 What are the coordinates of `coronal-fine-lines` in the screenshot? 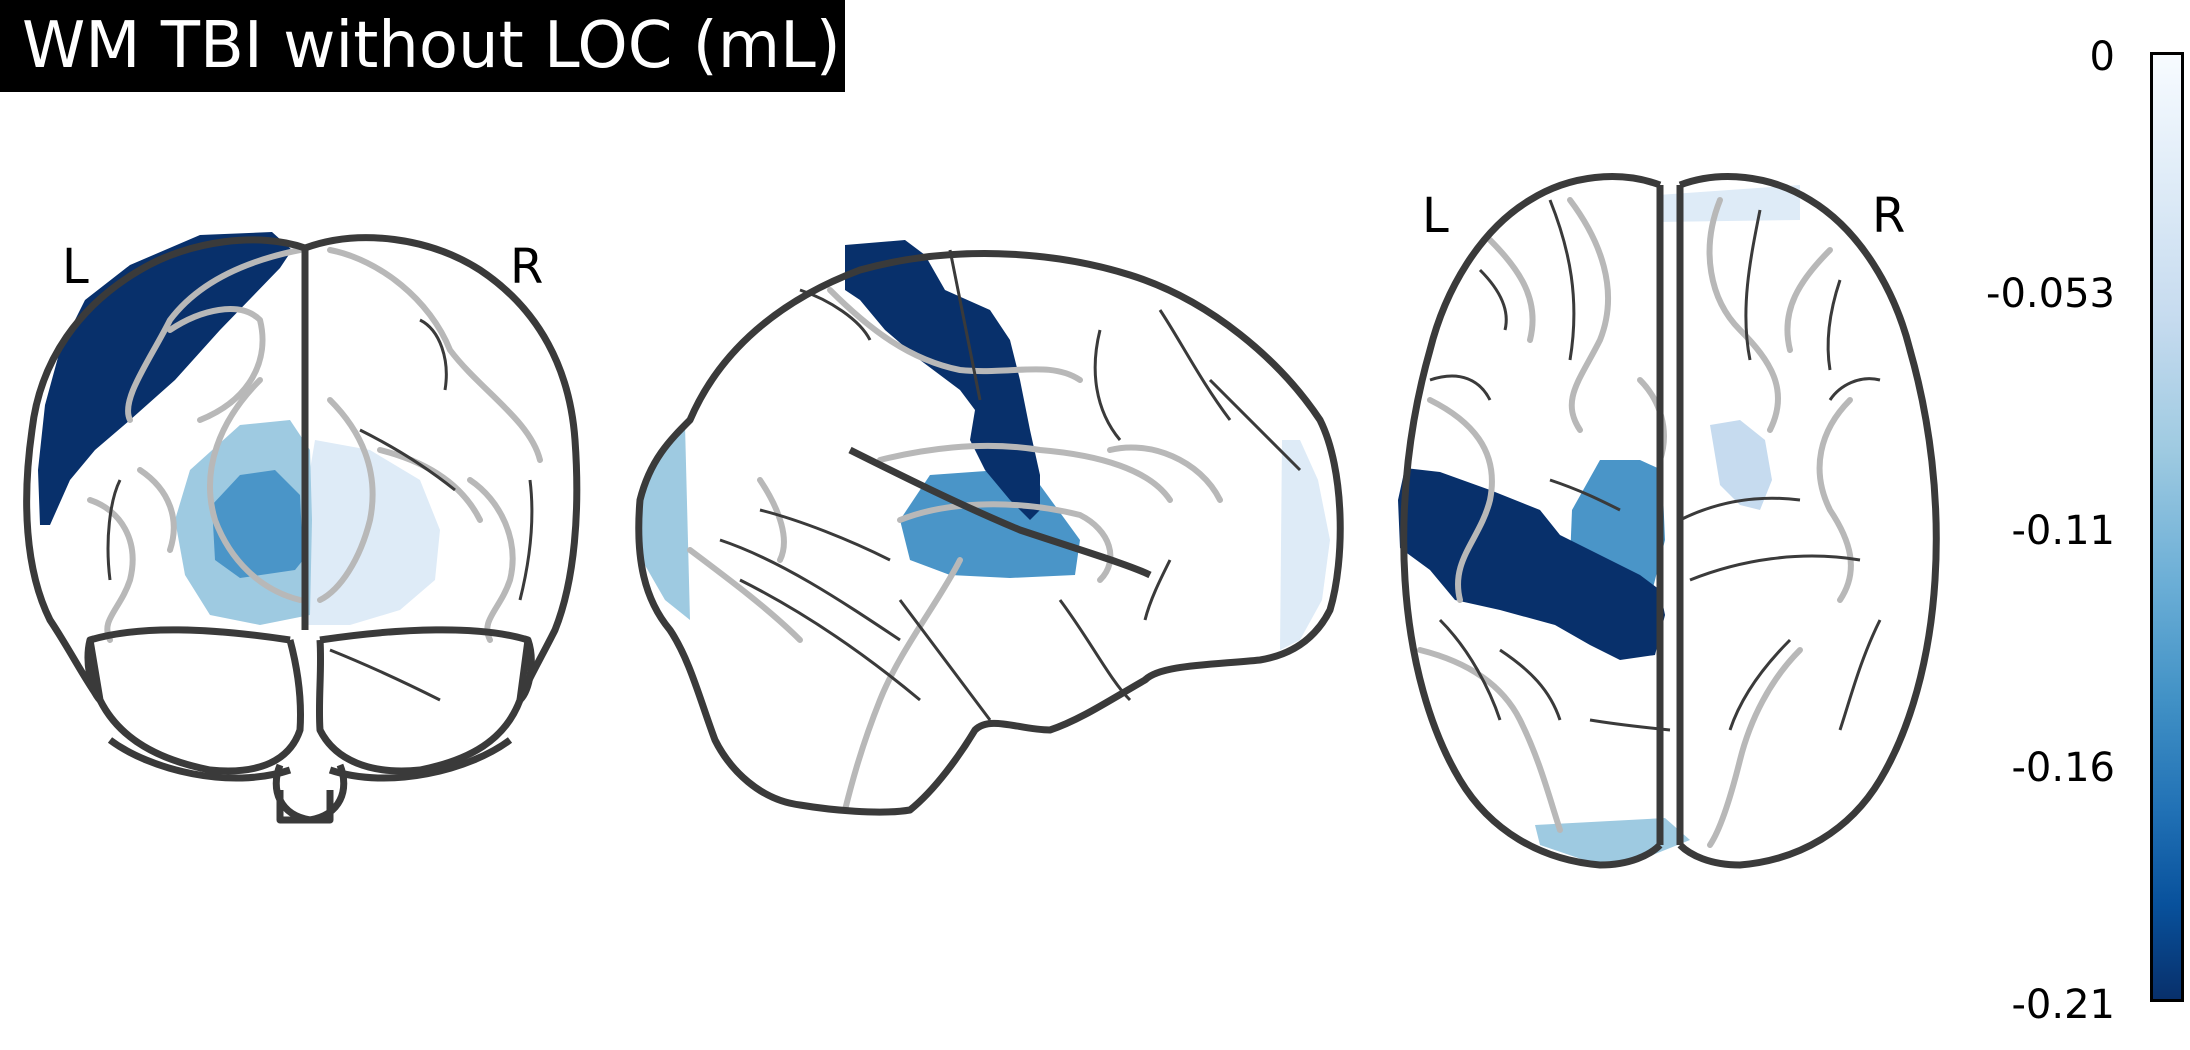 It's located at (320, 510).